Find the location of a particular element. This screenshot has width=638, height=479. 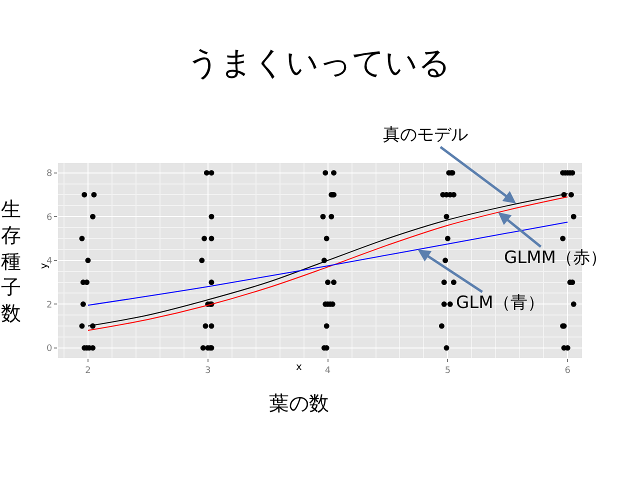

x-tick-label: 3 is located at coordinates (208, 371).